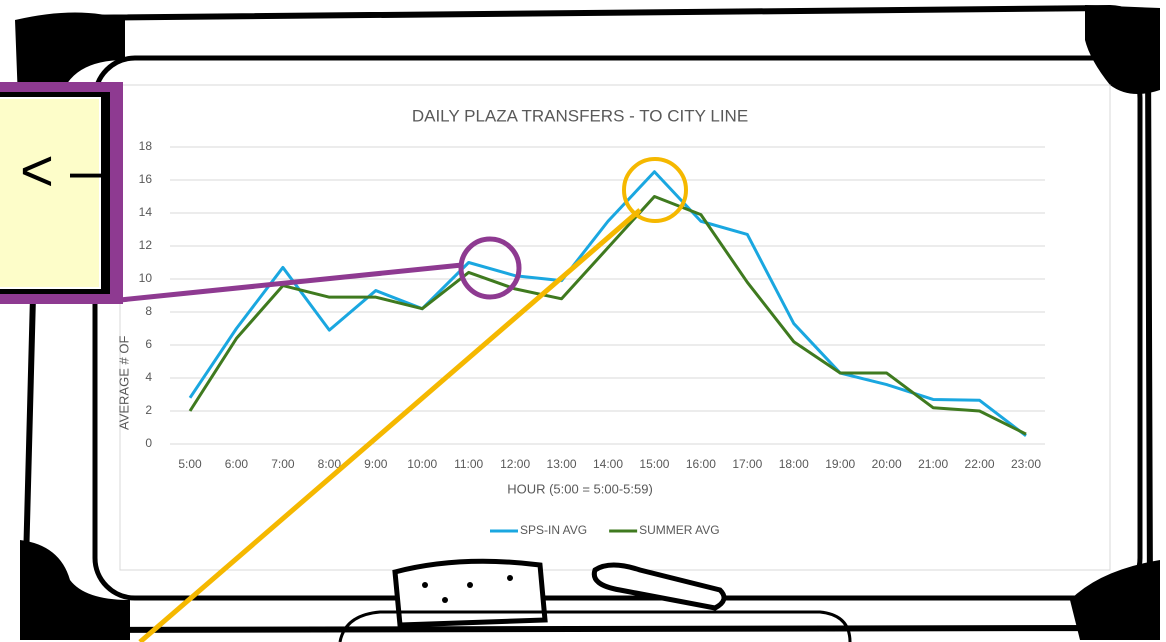 The width and height of the screenshot is (1166, 642). What do you see at coordinates (595, 626) in the screenshot?
I see `tray` at bounding box center [595, 626].